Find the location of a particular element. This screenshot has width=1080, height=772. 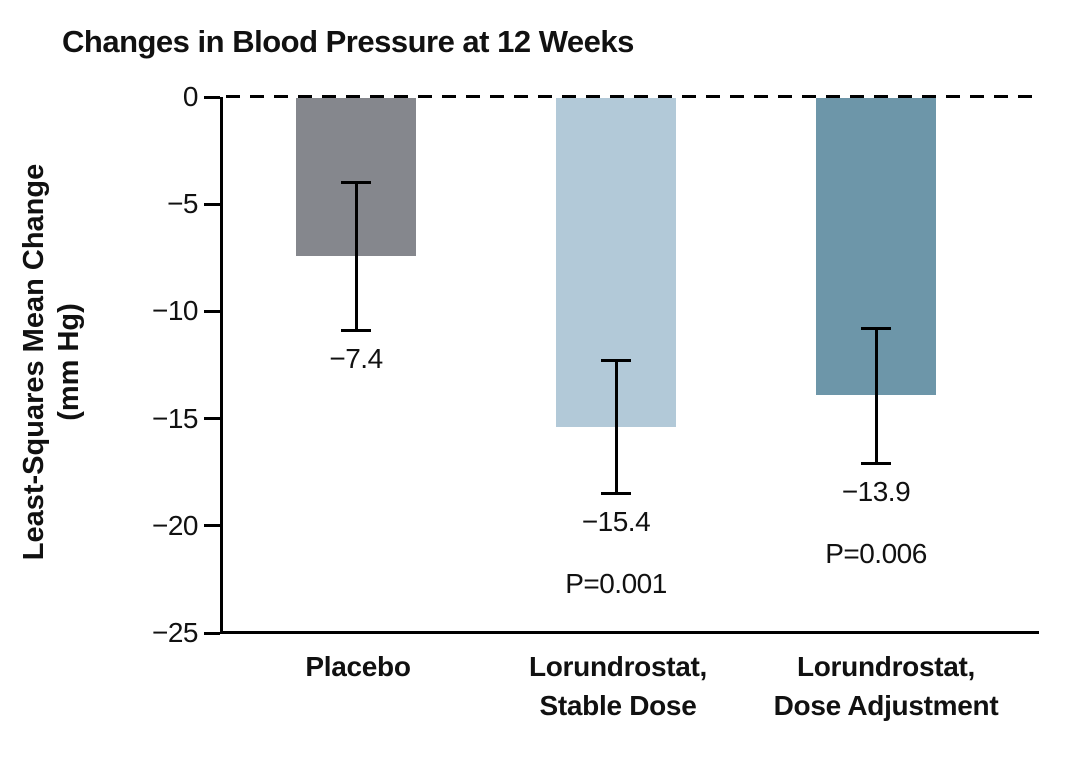

y-axis-tick-label: 0 is located at coordinates (190, 96).